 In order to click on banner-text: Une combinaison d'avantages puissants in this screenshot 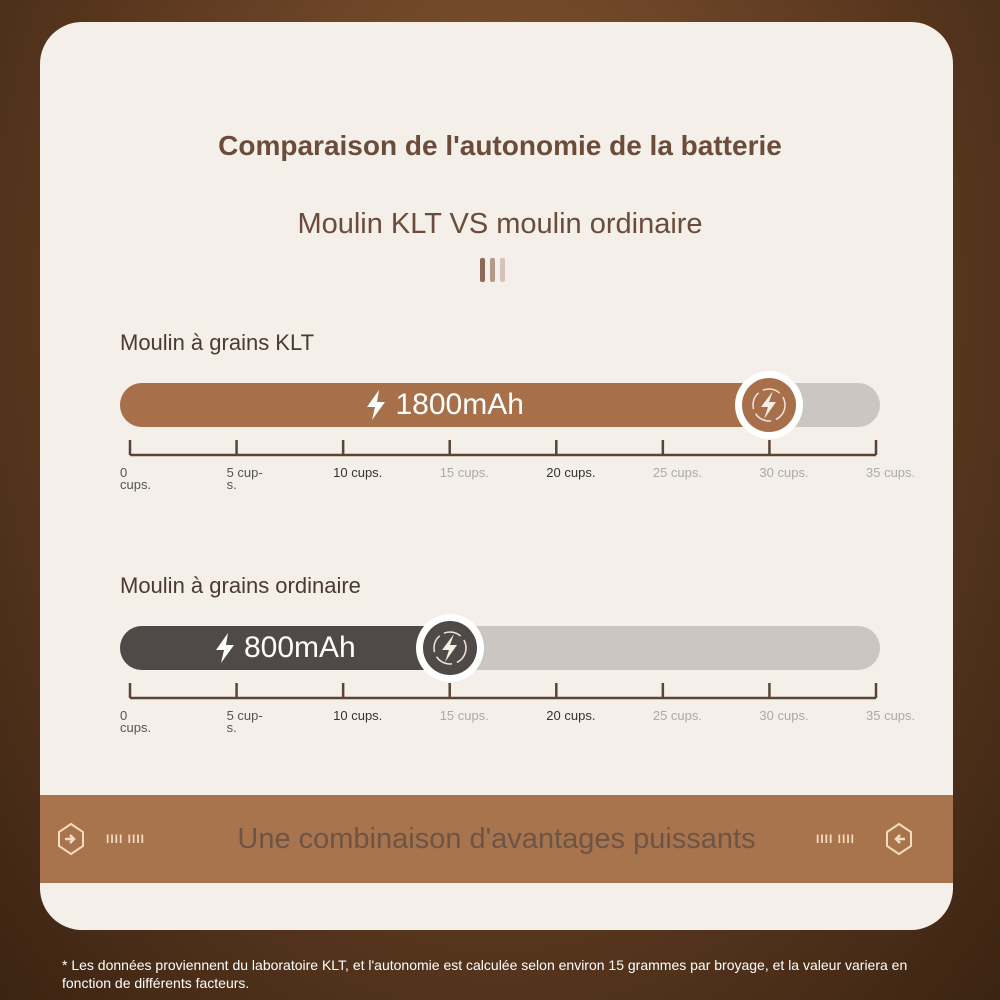, I will do `click(496, 838)`.